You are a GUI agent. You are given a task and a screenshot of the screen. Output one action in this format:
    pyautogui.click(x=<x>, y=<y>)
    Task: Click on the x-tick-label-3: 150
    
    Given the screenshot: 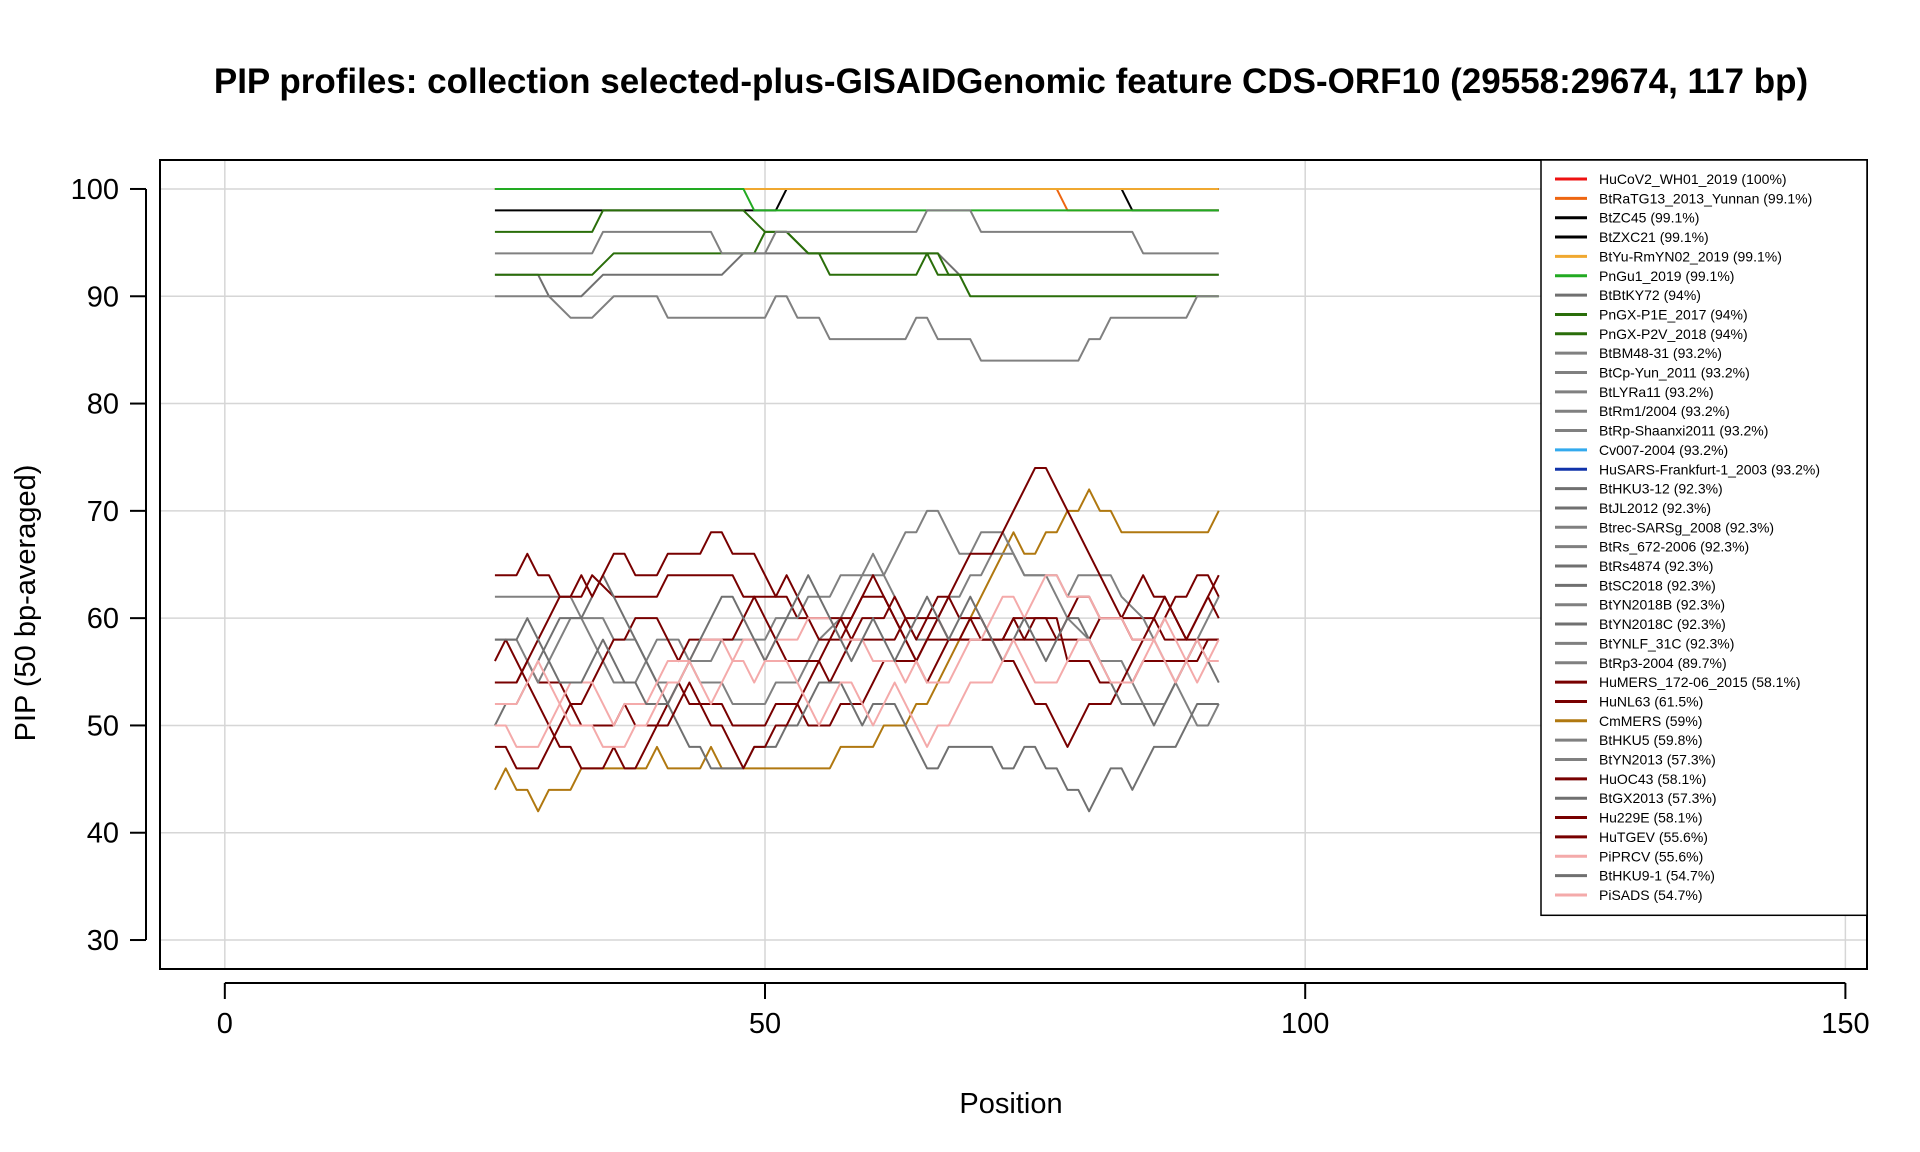 What is the action you would take?
    pyautogui.click(x=1845, y=1024)
    